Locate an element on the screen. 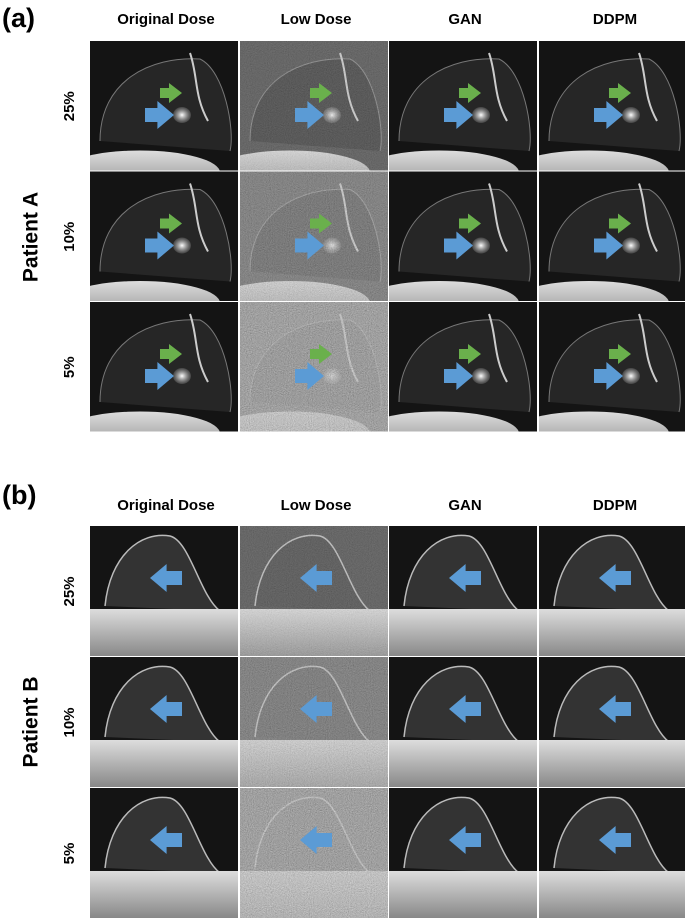 Image resolution: width=685 pixels, height=918 pixels. patient-label: Patient B is located at coordinates (31, 721).